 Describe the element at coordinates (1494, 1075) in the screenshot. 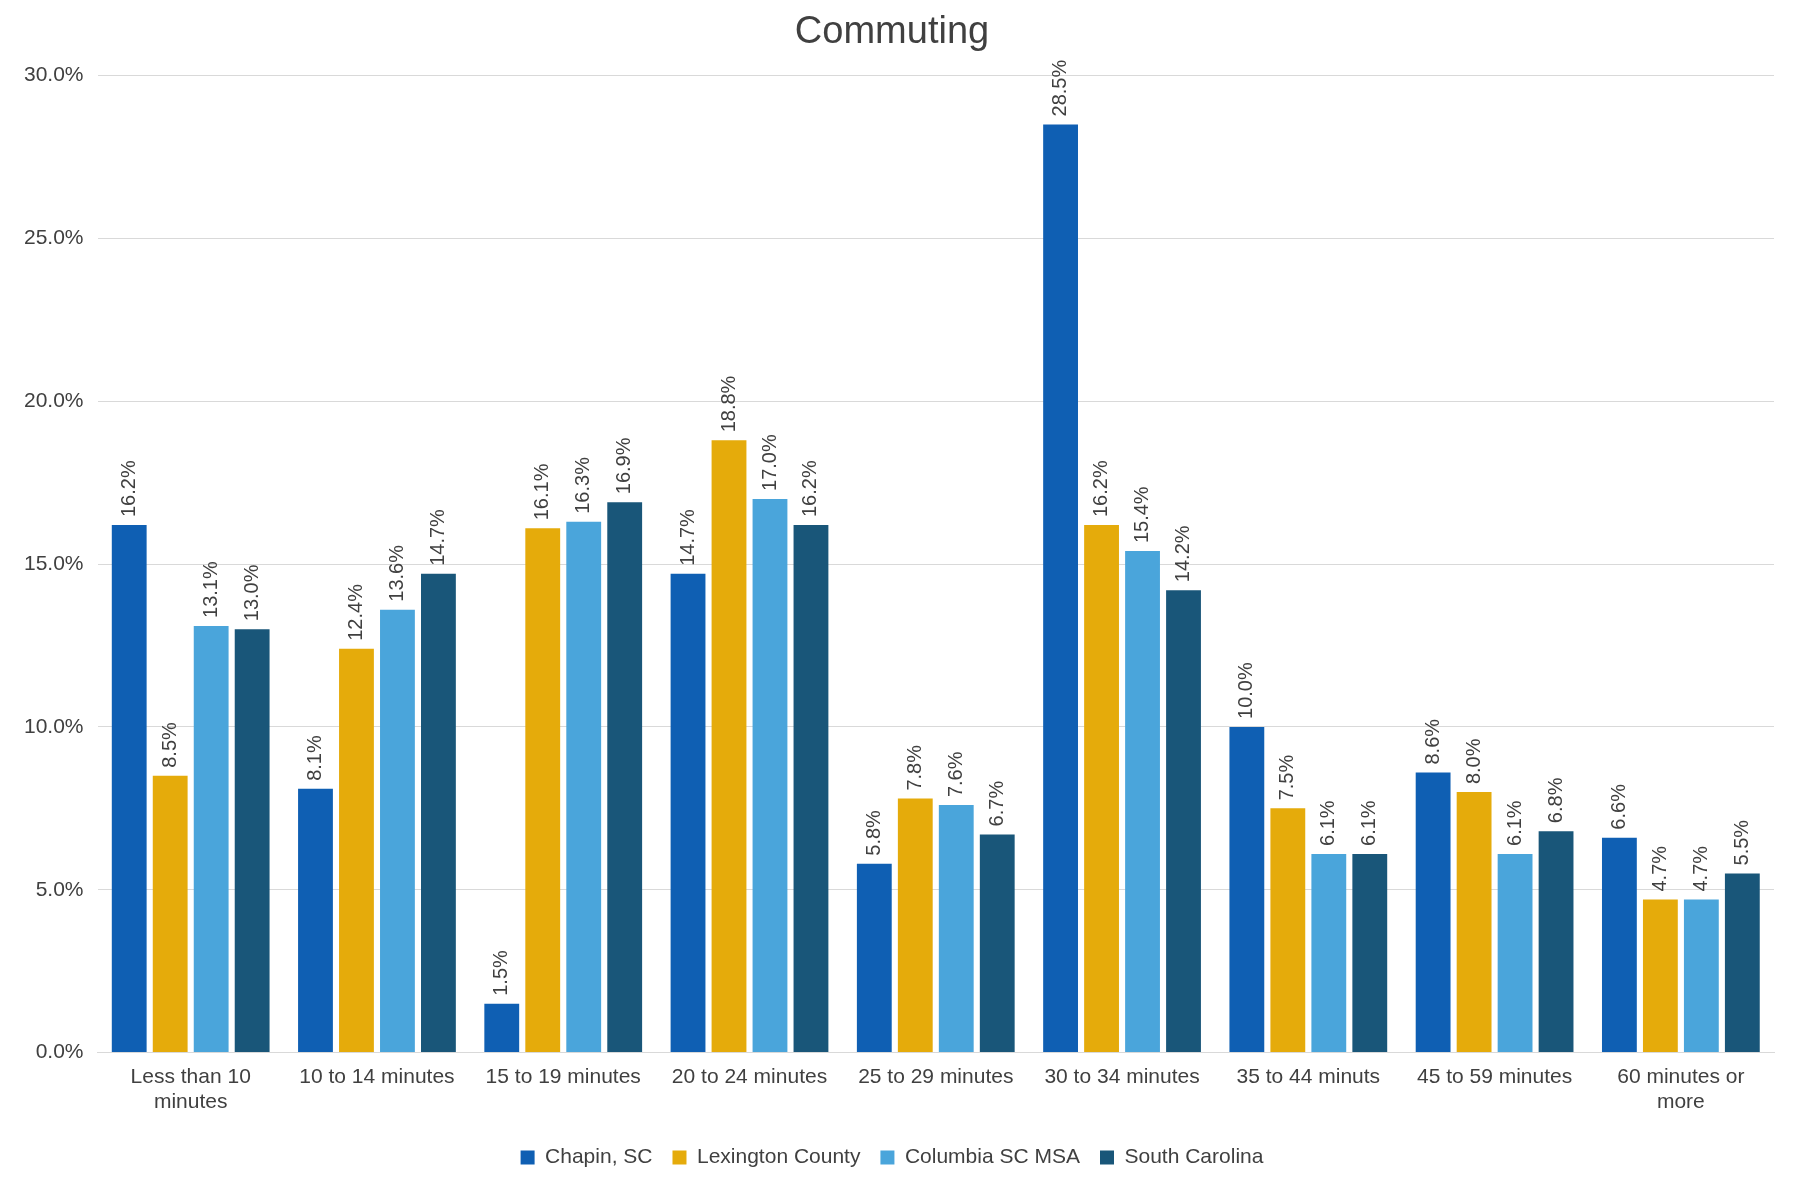

I see `x-tick-label: 45 to 59 minutes` at that location.